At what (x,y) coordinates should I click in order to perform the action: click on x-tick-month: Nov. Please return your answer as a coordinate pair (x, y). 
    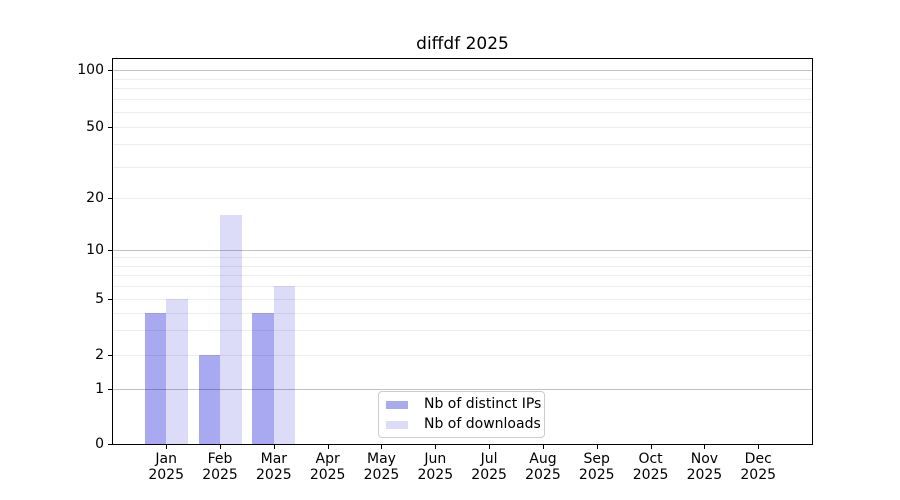
    Looking at the image, I should click on (704, 459).